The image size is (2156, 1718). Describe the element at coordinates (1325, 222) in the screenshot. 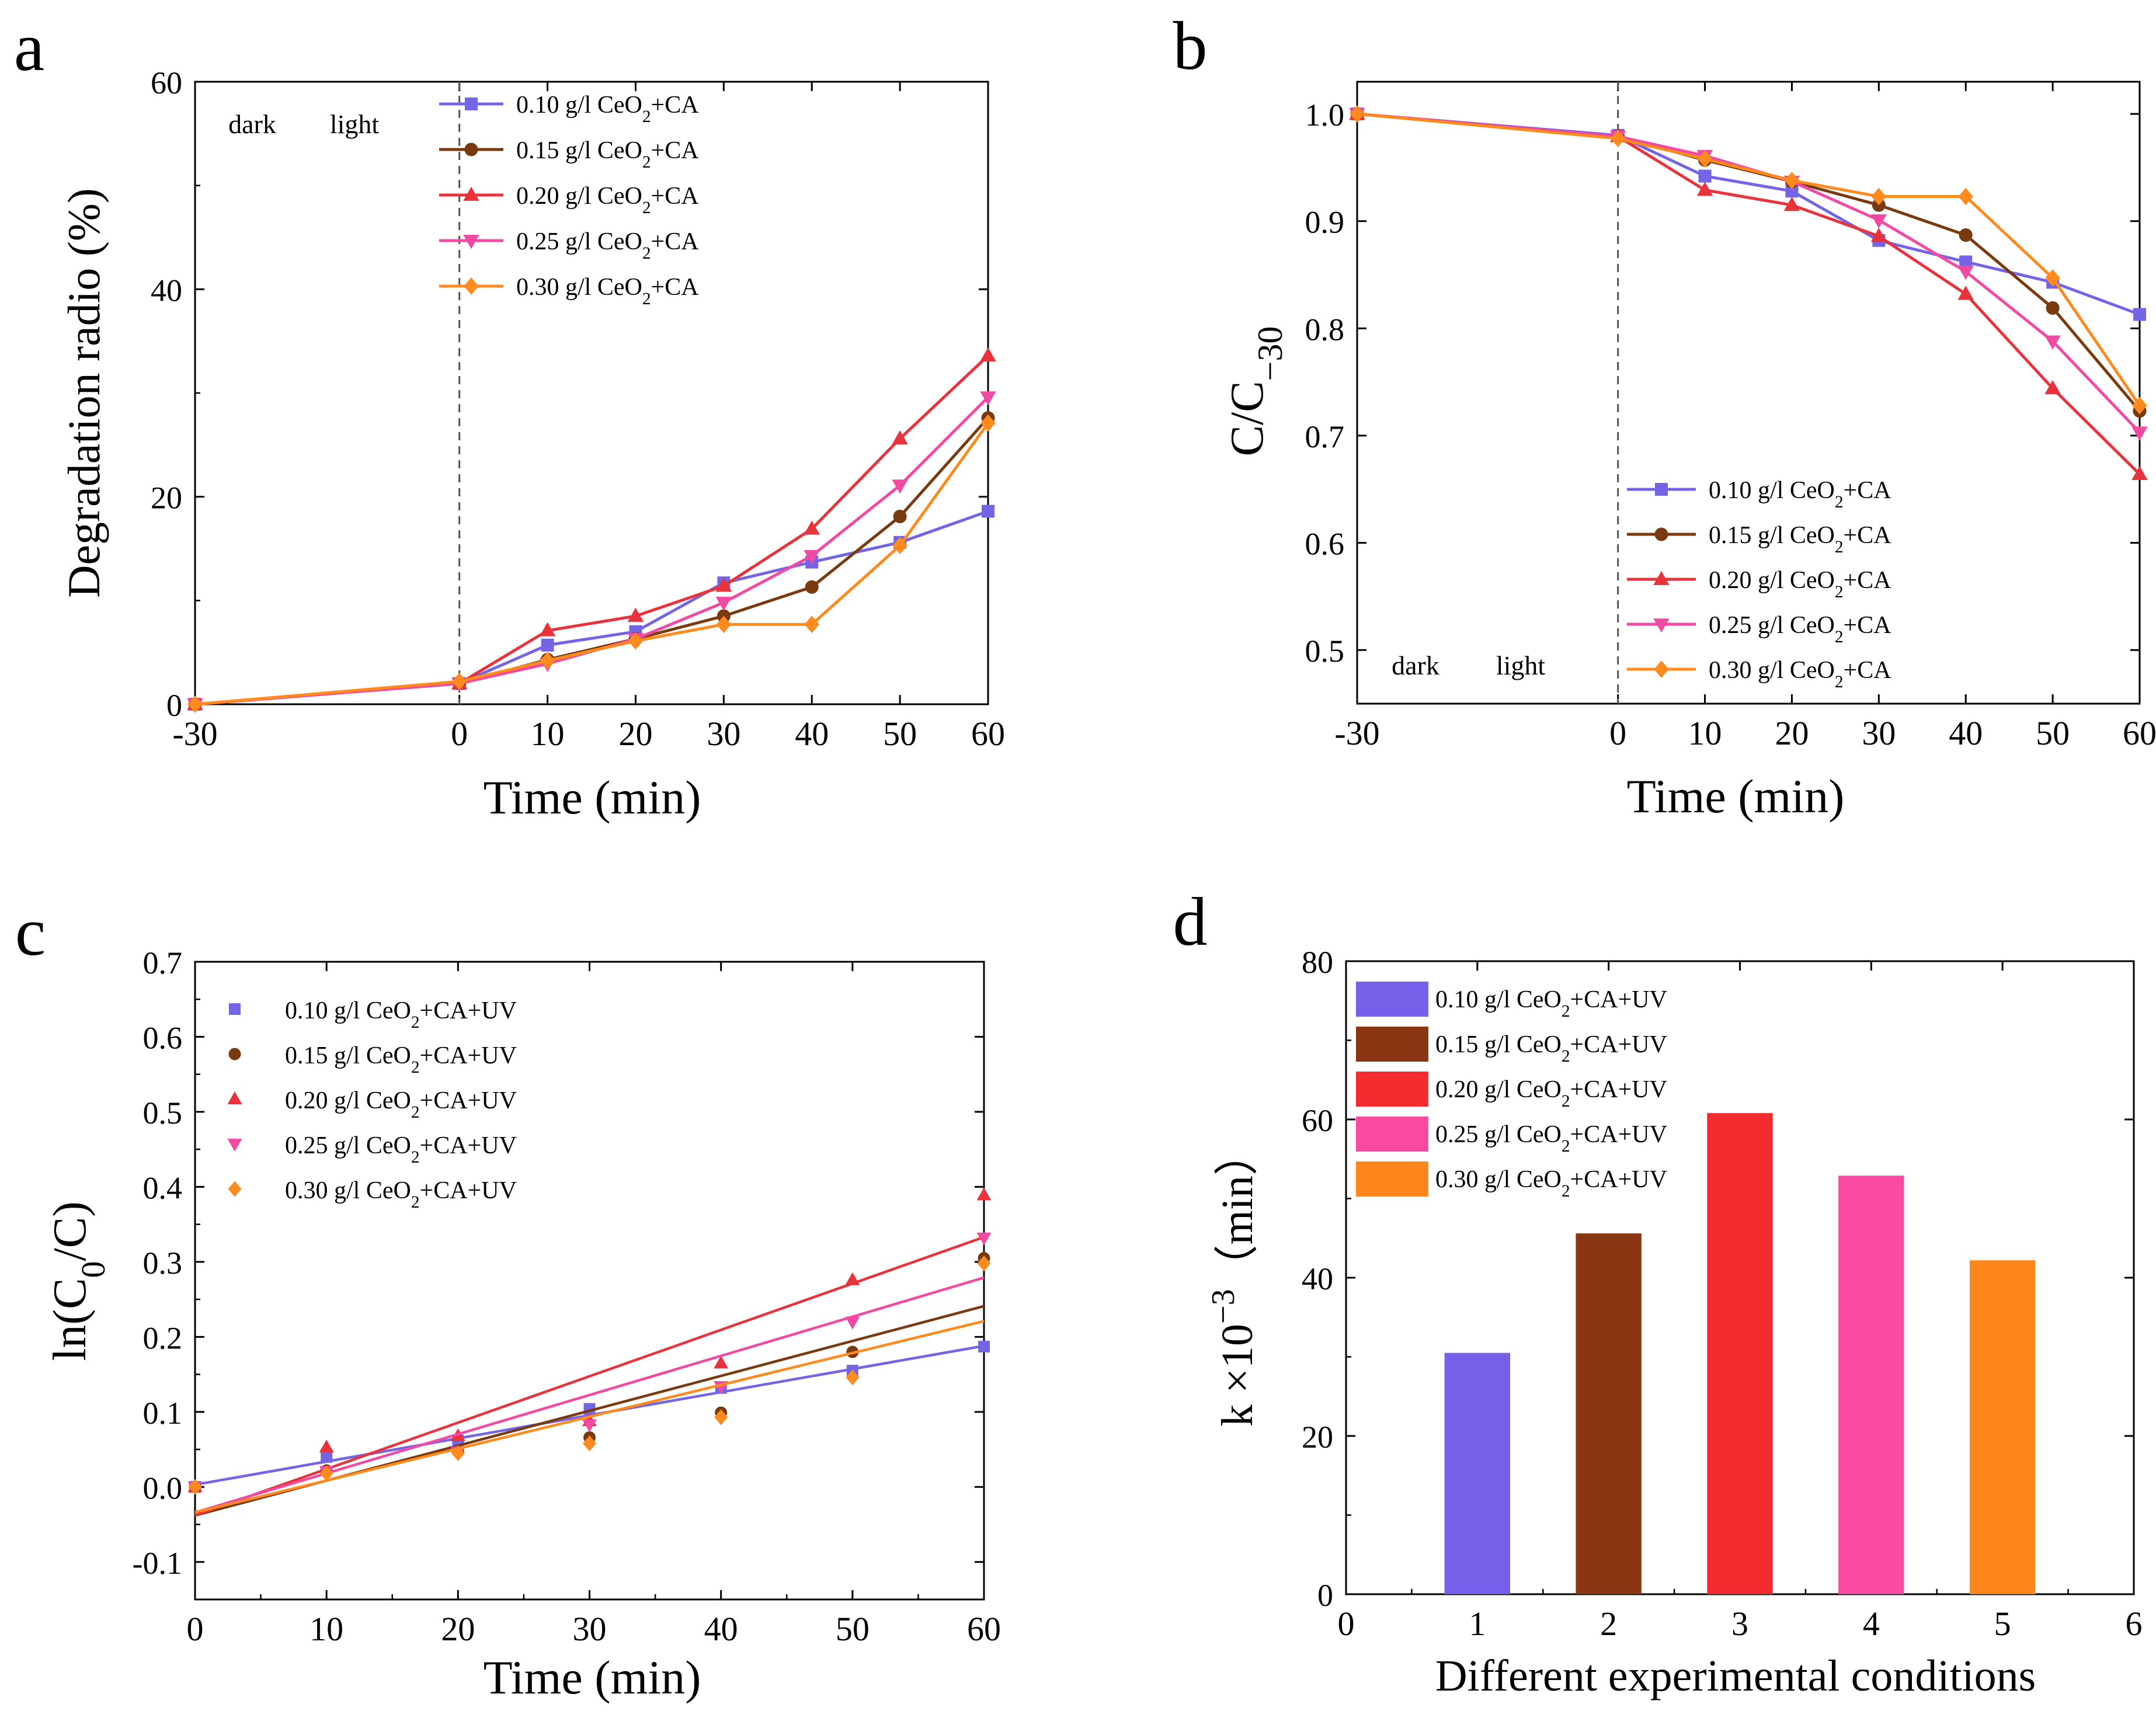

I see `y-tick-label: 0.9` at that location.